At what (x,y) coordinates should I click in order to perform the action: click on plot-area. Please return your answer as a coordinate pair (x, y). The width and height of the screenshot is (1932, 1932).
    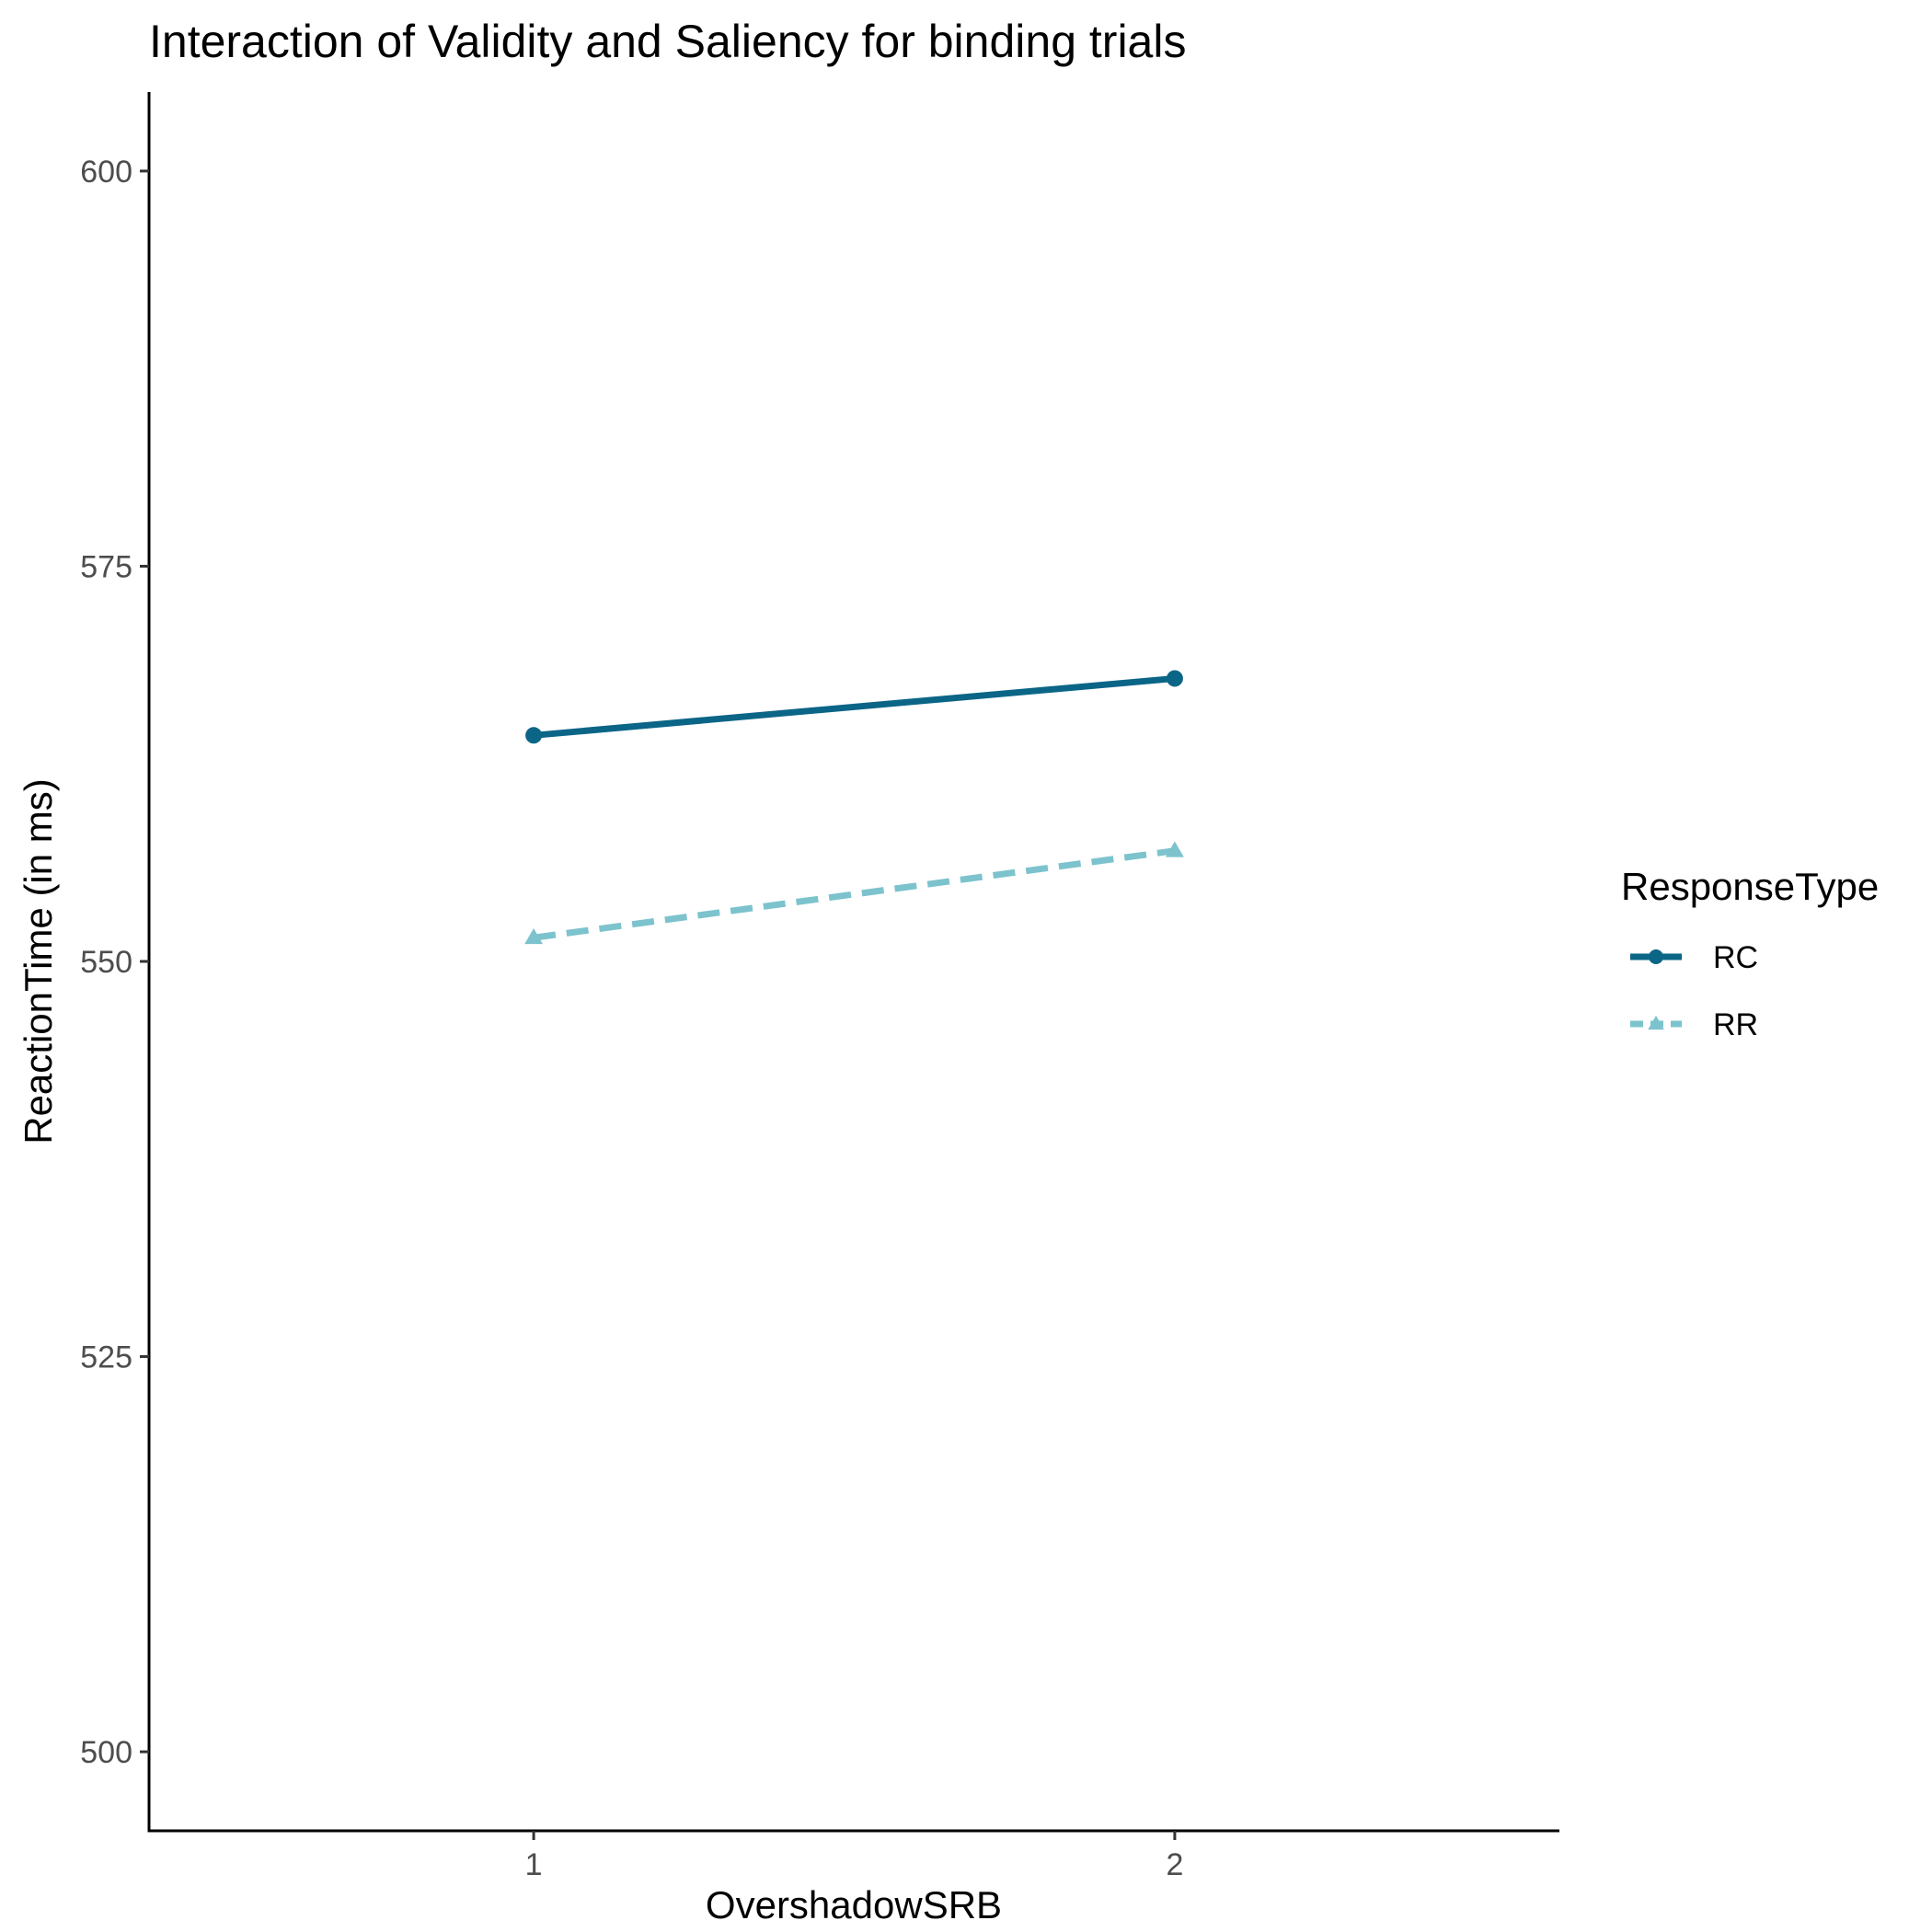
    Looking at the image, I should click on (854, 807).